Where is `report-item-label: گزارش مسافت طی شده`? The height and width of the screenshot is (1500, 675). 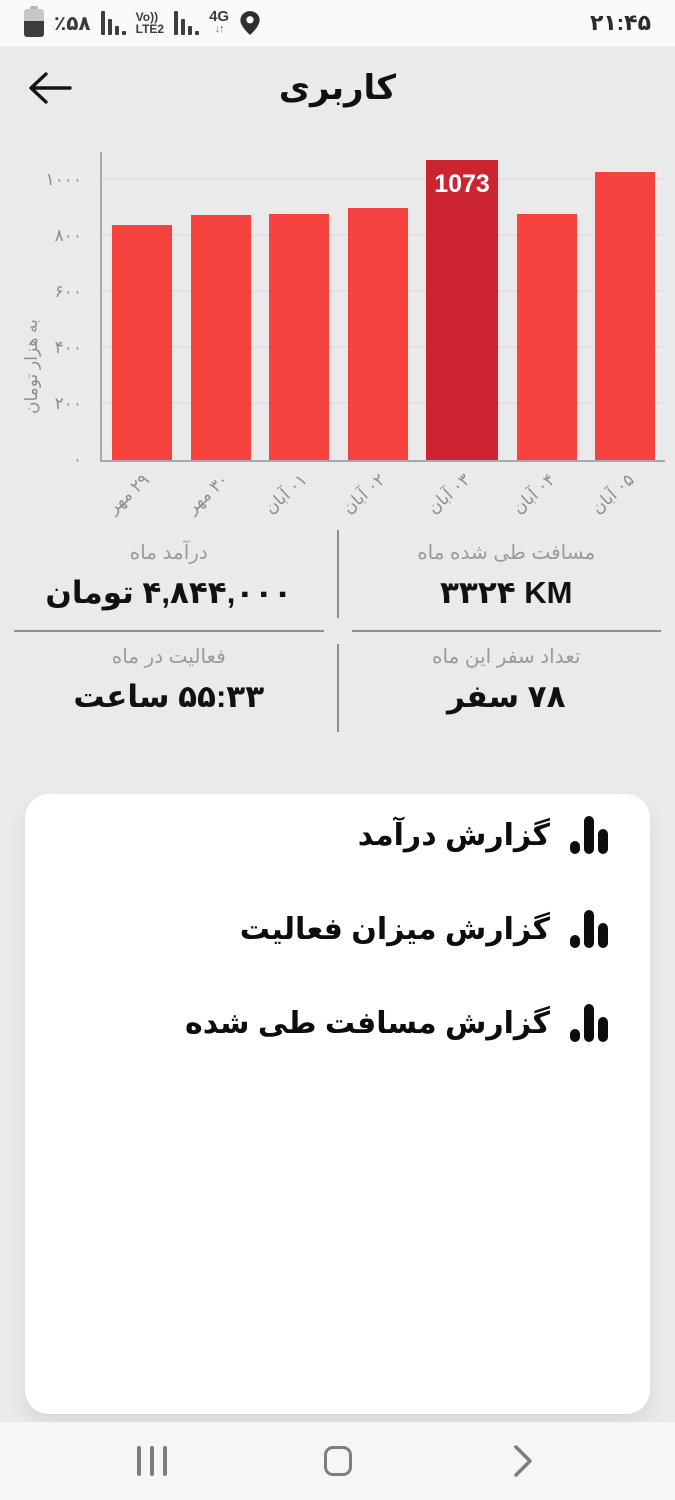 report-item-label: گزارش مسافت طی شده is located at coordinates (367, 1023).